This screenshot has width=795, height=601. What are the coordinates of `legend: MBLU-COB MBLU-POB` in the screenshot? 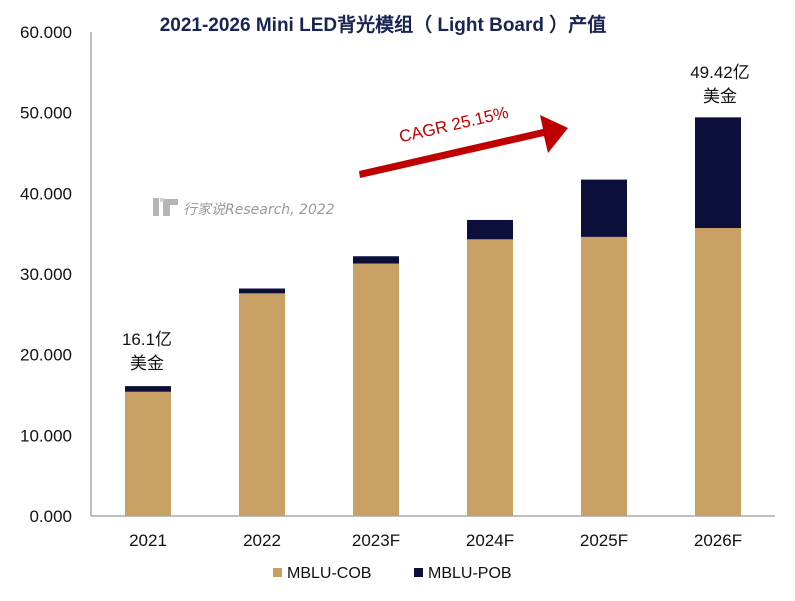 It's located at (392, 573).